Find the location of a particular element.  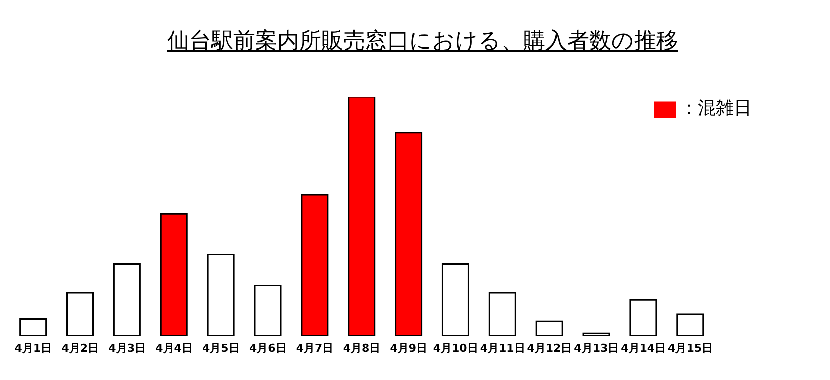

x-tick-label: 4月10日 is located at coordinates (455, 348).